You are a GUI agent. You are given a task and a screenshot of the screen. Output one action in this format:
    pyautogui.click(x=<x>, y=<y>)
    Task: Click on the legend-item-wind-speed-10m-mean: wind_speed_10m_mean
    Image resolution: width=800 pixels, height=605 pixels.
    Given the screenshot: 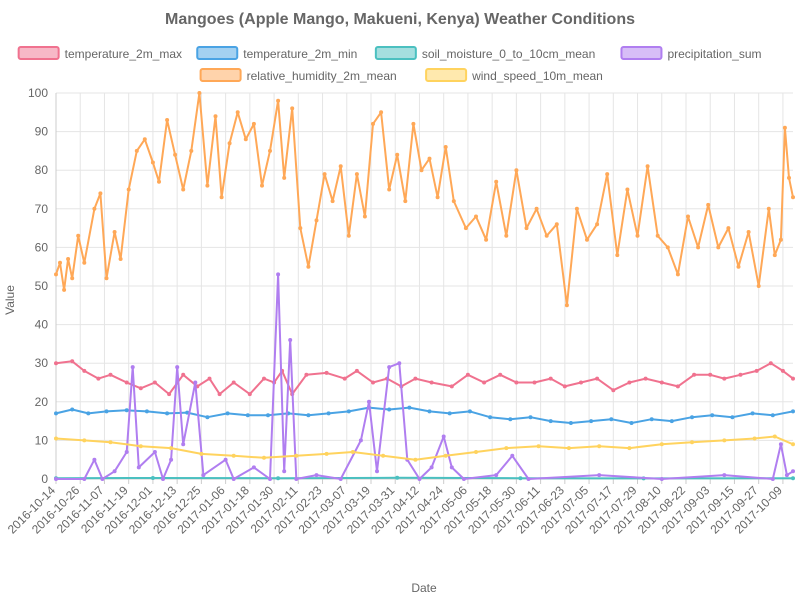 What is the action you would take?
    pyautogui.click(x=514, y=75)
    